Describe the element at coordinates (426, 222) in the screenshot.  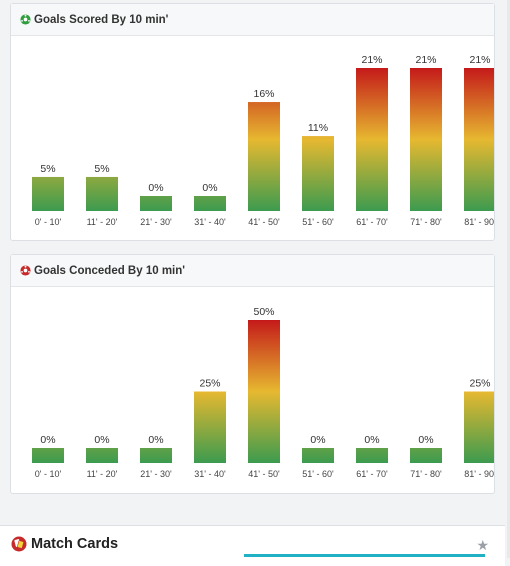
I see `scored-tick-label: 71' - 80'` at that location.